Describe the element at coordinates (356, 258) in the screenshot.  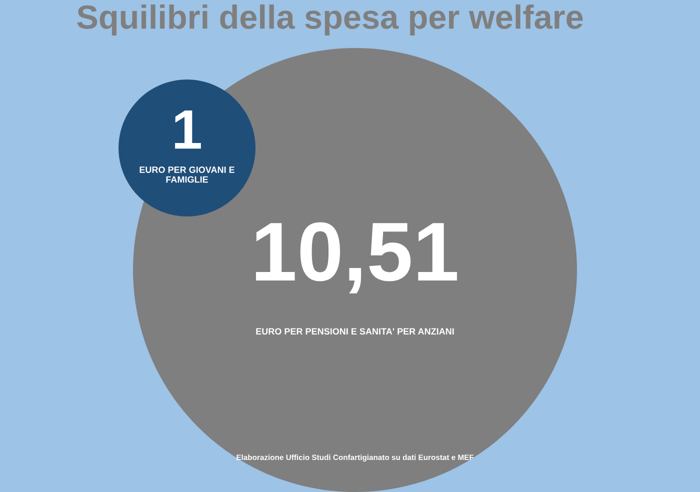
I see `data-label: 10,51` at that location.